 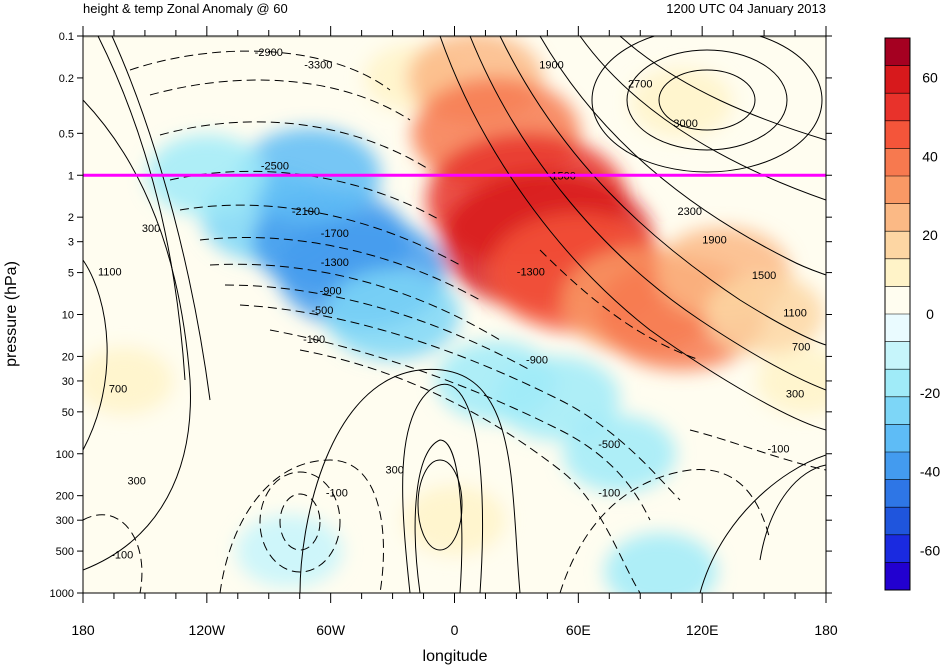 What do you see at coordinates (306, 212) in the screenshot?
I see `contour-label: -2100` at bounding box center [306, 212].